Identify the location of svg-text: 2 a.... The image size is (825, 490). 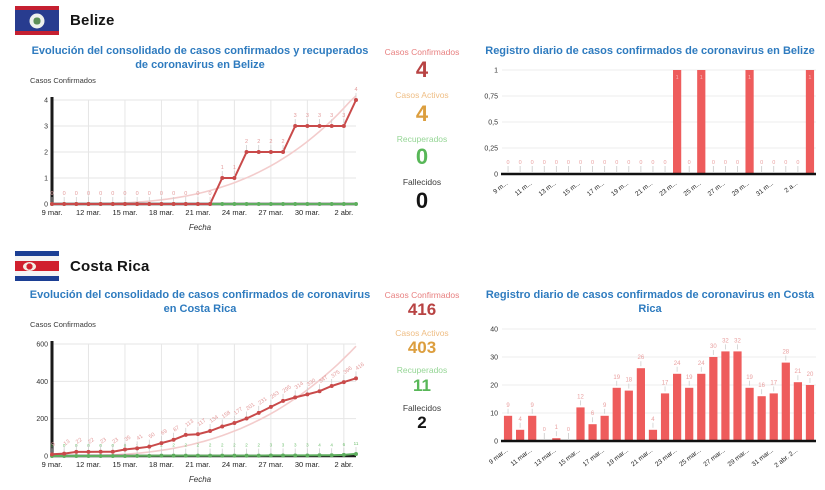
(791, 187).